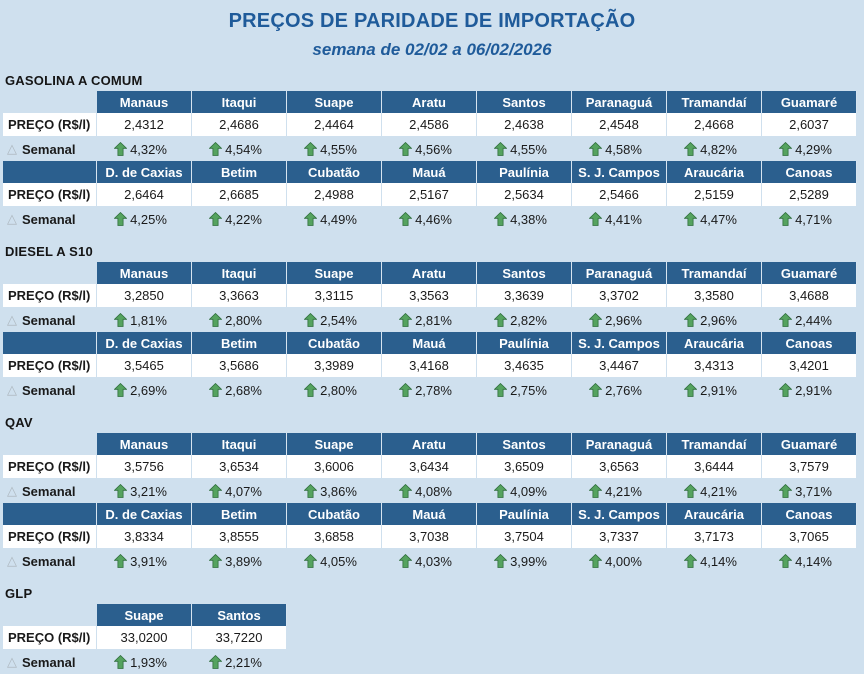  Describe the element at coordinates (429, 537) in the screenshot. I see `price-cell: 3,7038` at that location.